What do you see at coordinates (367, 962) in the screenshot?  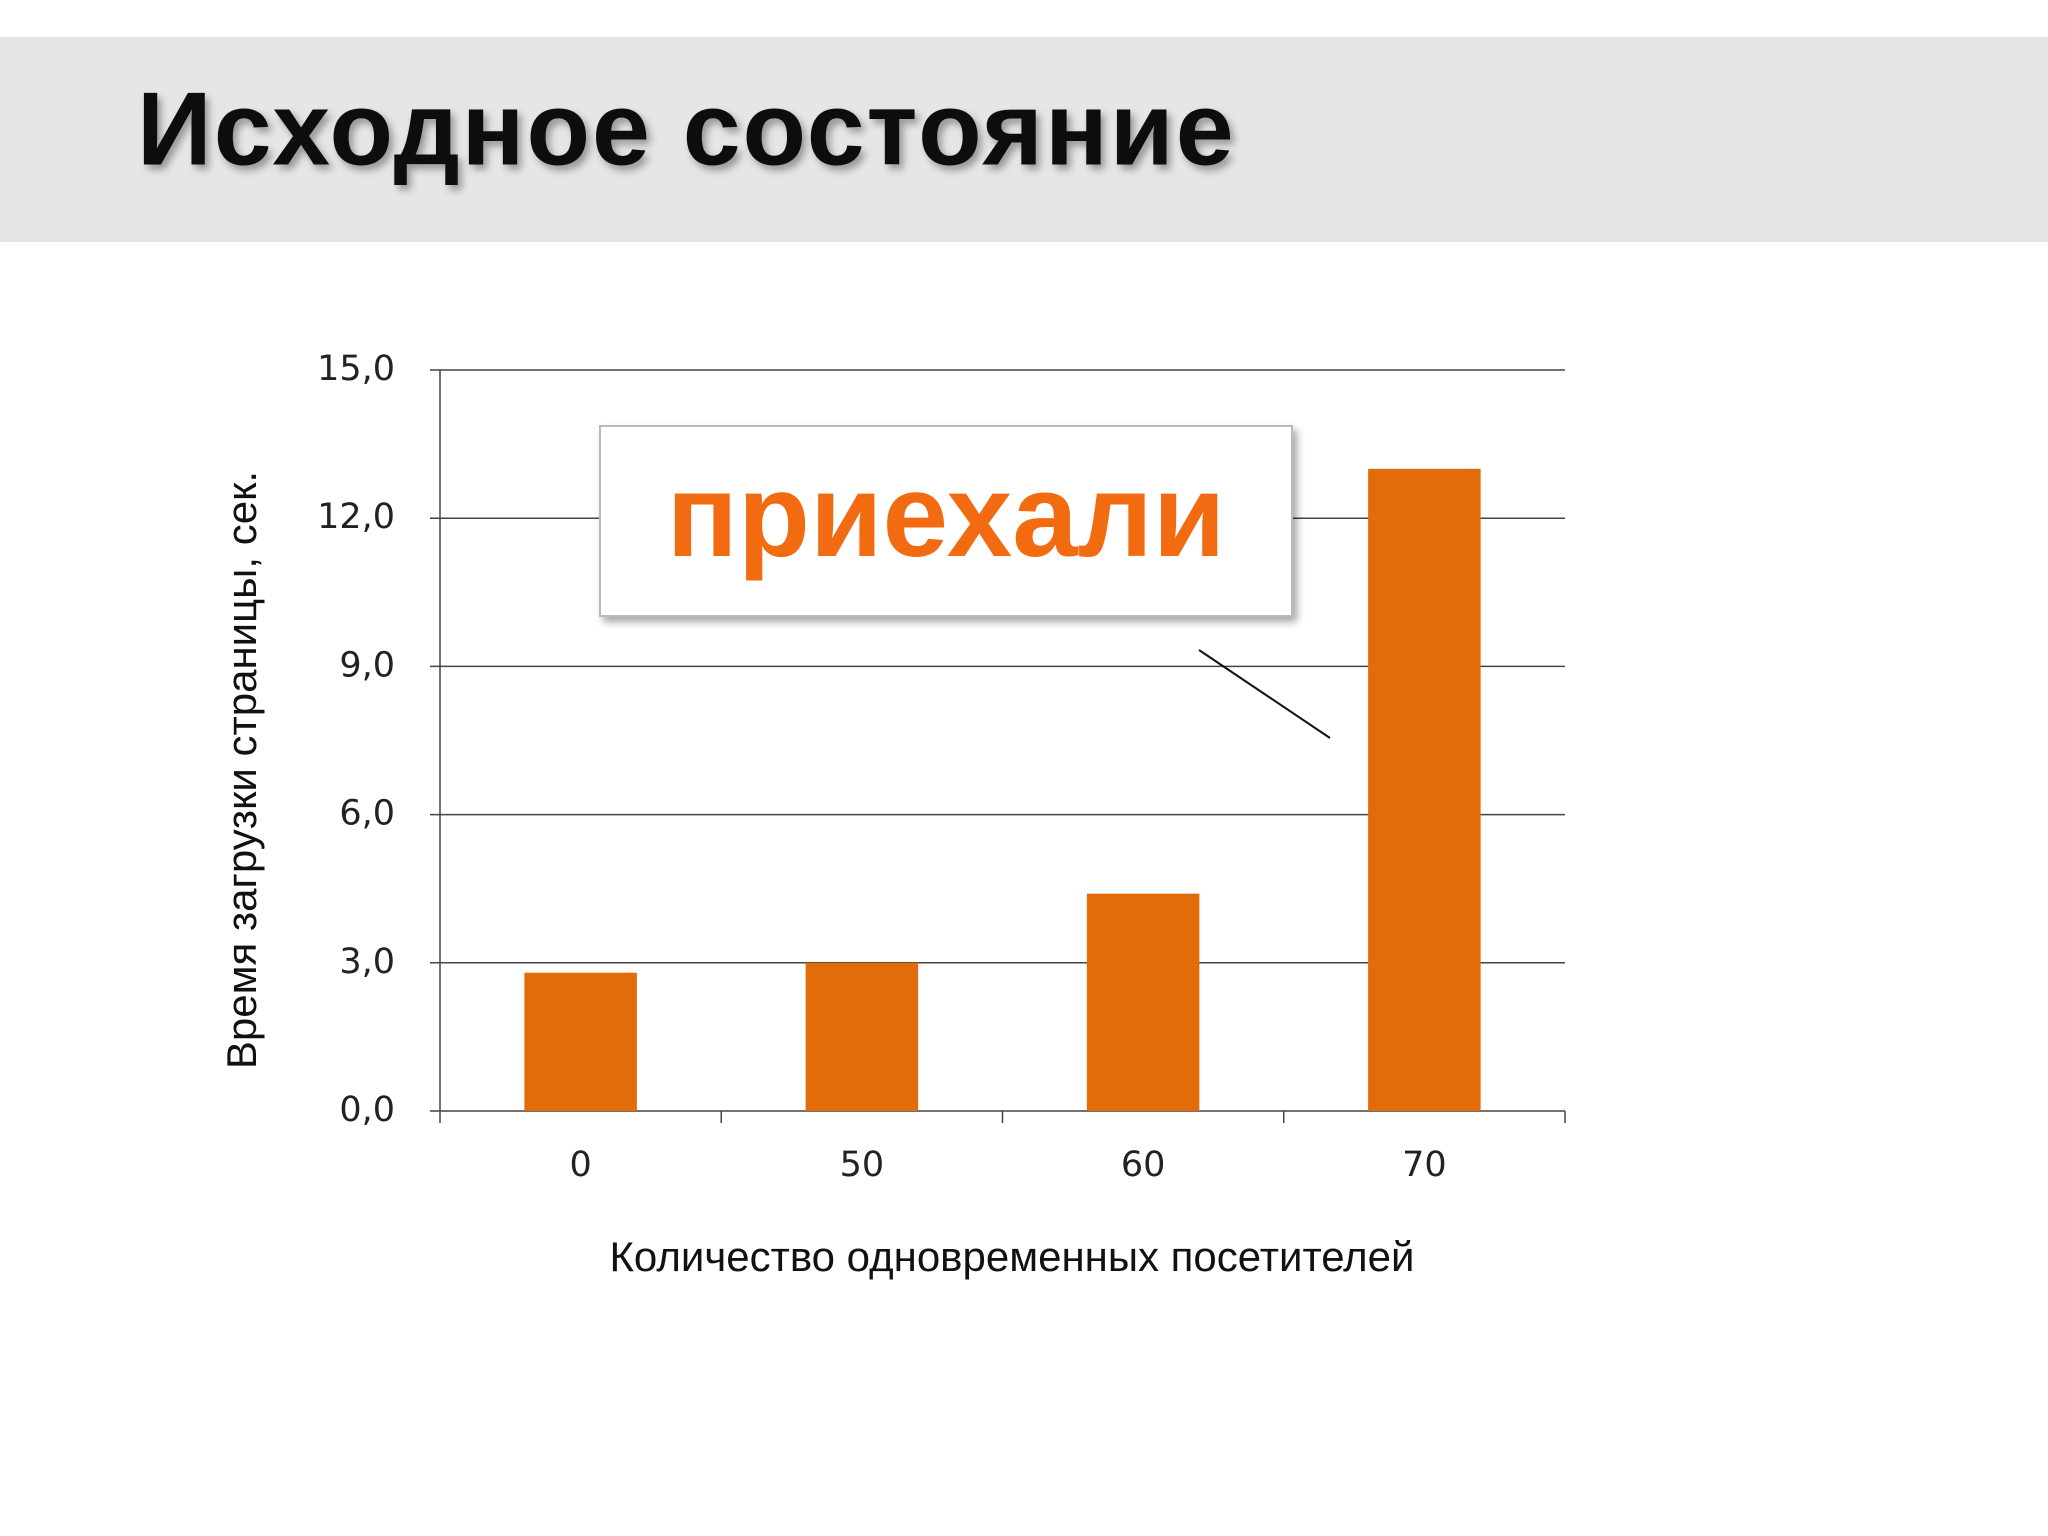 I see `y-tick-label: 3,0` at bounding box center [367, 962].